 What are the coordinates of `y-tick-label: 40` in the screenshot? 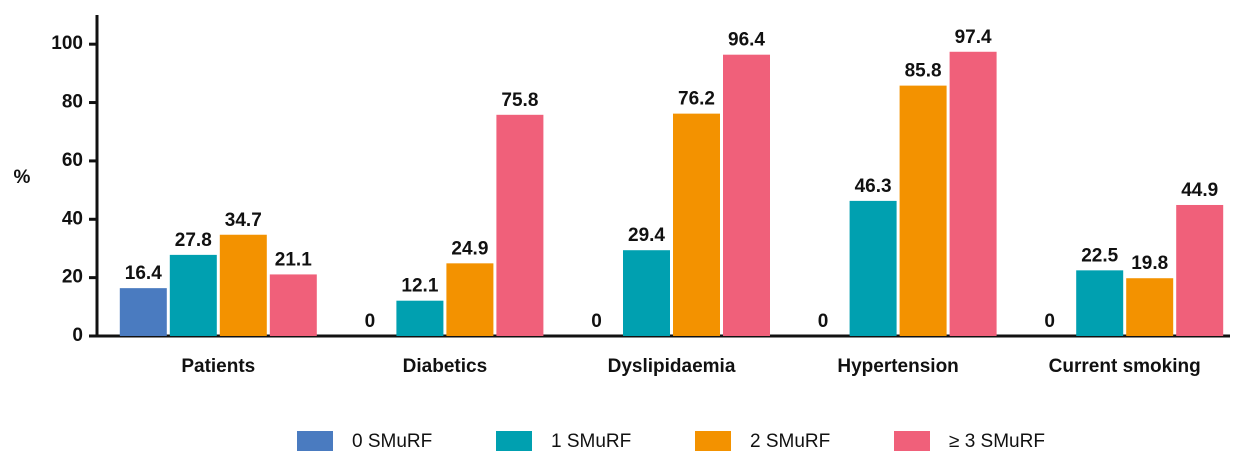 It's located at (72, 218).